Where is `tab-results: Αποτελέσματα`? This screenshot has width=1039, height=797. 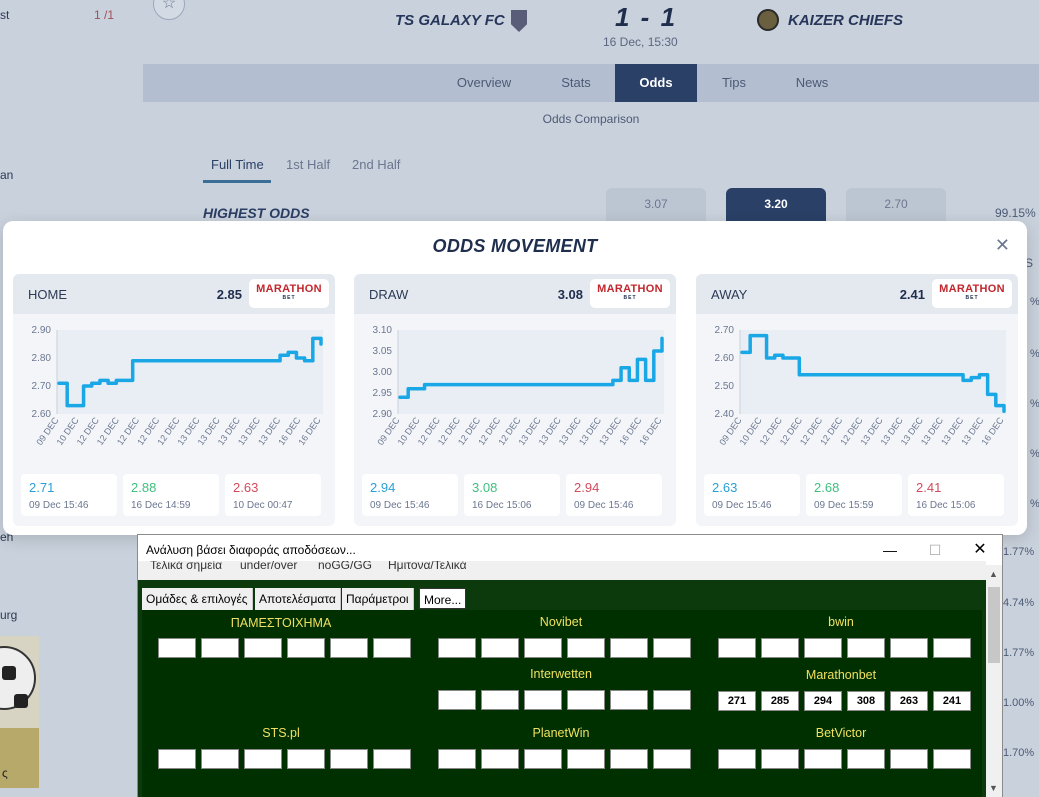 tab-results: Αποτελέσματα is located at coordinates (298, 599).